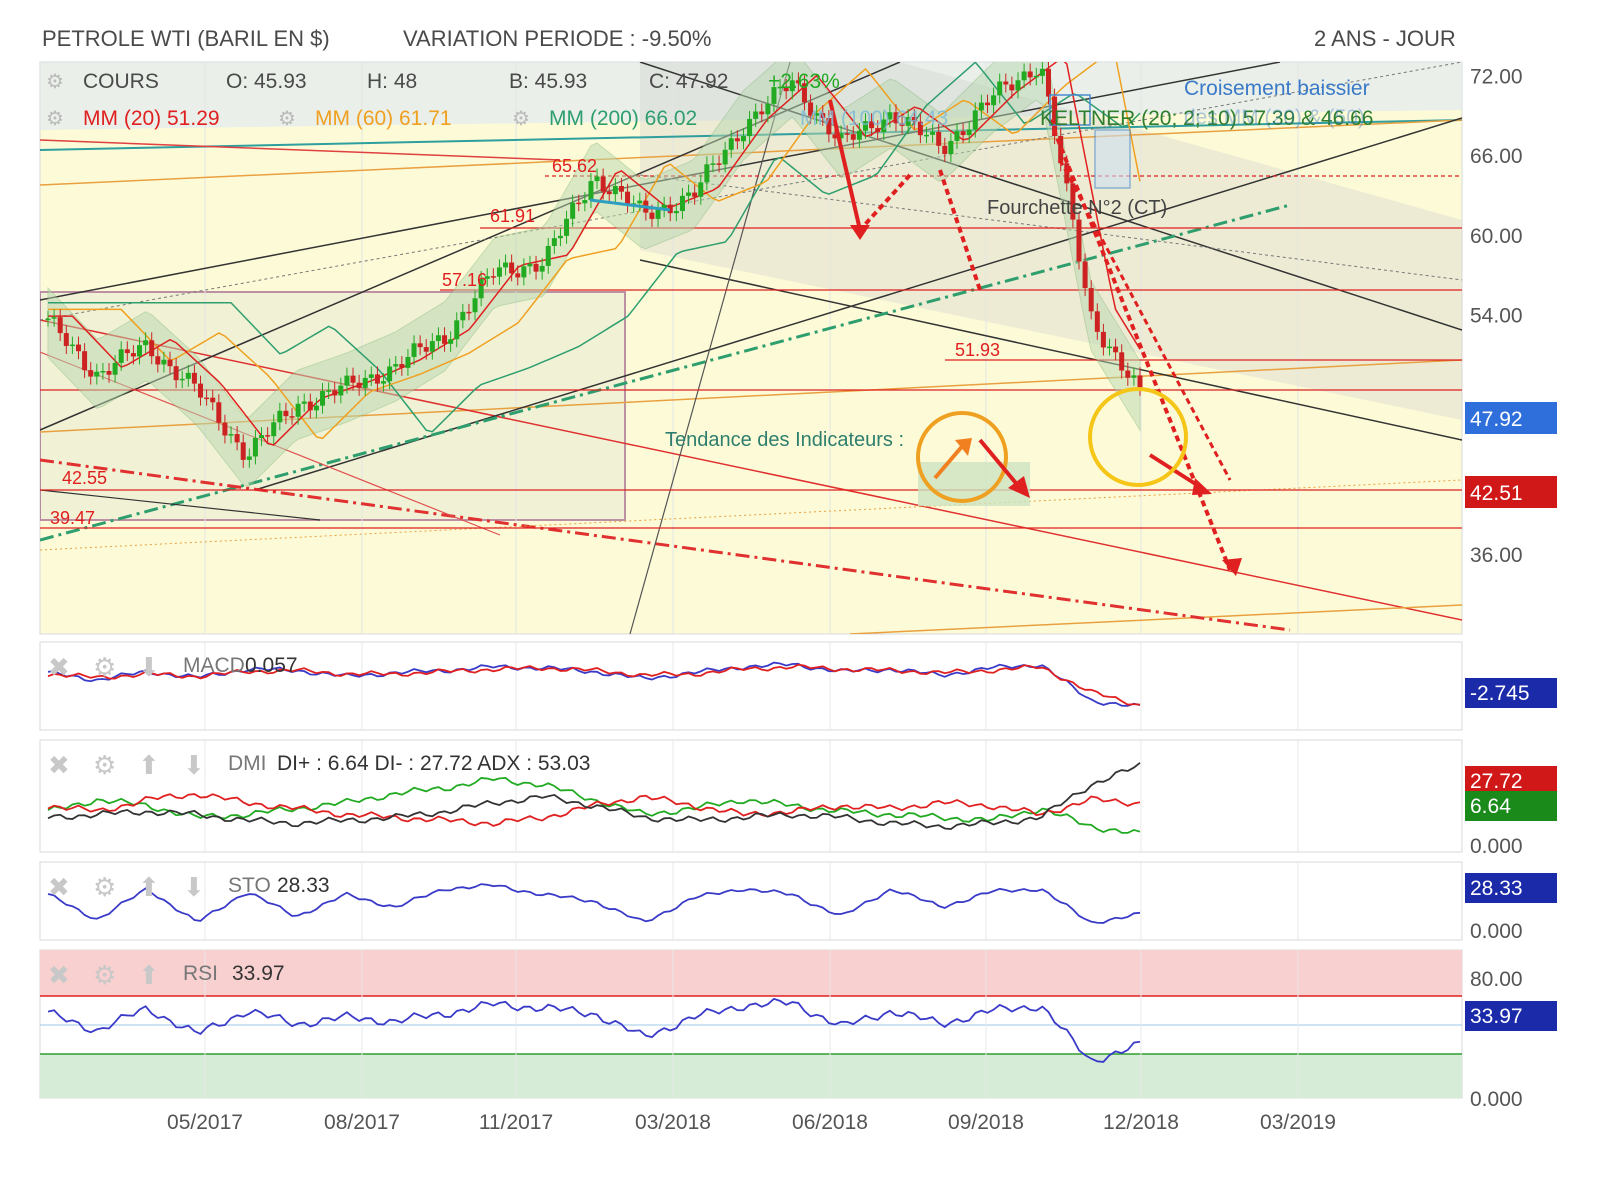 Image resolution: width=1624 pixels, height=1182 pixels. What do you see at coordinates (1500, 693) in the screenshot?
I see `svg-text: -2.745` at bounding box center [1500, 693].